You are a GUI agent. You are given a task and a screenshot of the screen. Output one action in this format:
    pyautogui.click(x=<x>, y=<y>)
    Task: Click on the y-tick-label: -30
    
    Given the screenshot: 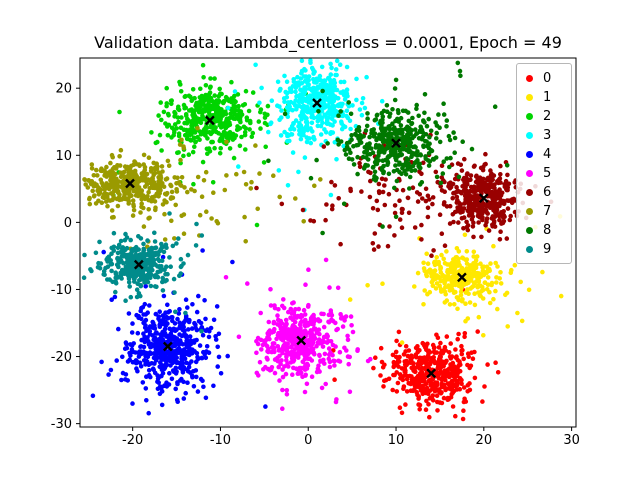 What is the action you would take?
    pyautogui.click(x=61, y=424)
    